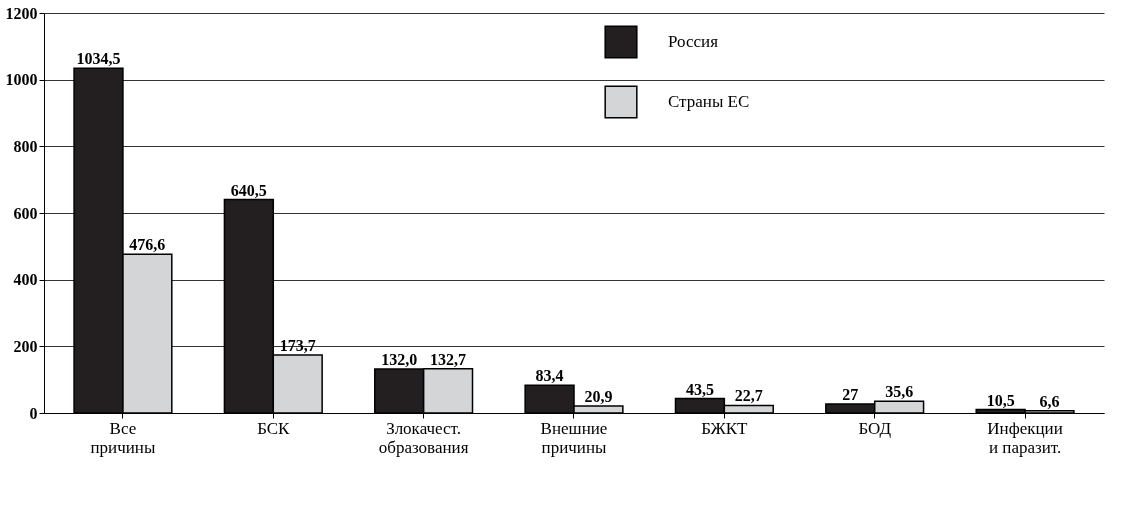 The image size is (1136, 521). I want to click on x-tick-label: Инфекции и паразит., so click(1025, 437).